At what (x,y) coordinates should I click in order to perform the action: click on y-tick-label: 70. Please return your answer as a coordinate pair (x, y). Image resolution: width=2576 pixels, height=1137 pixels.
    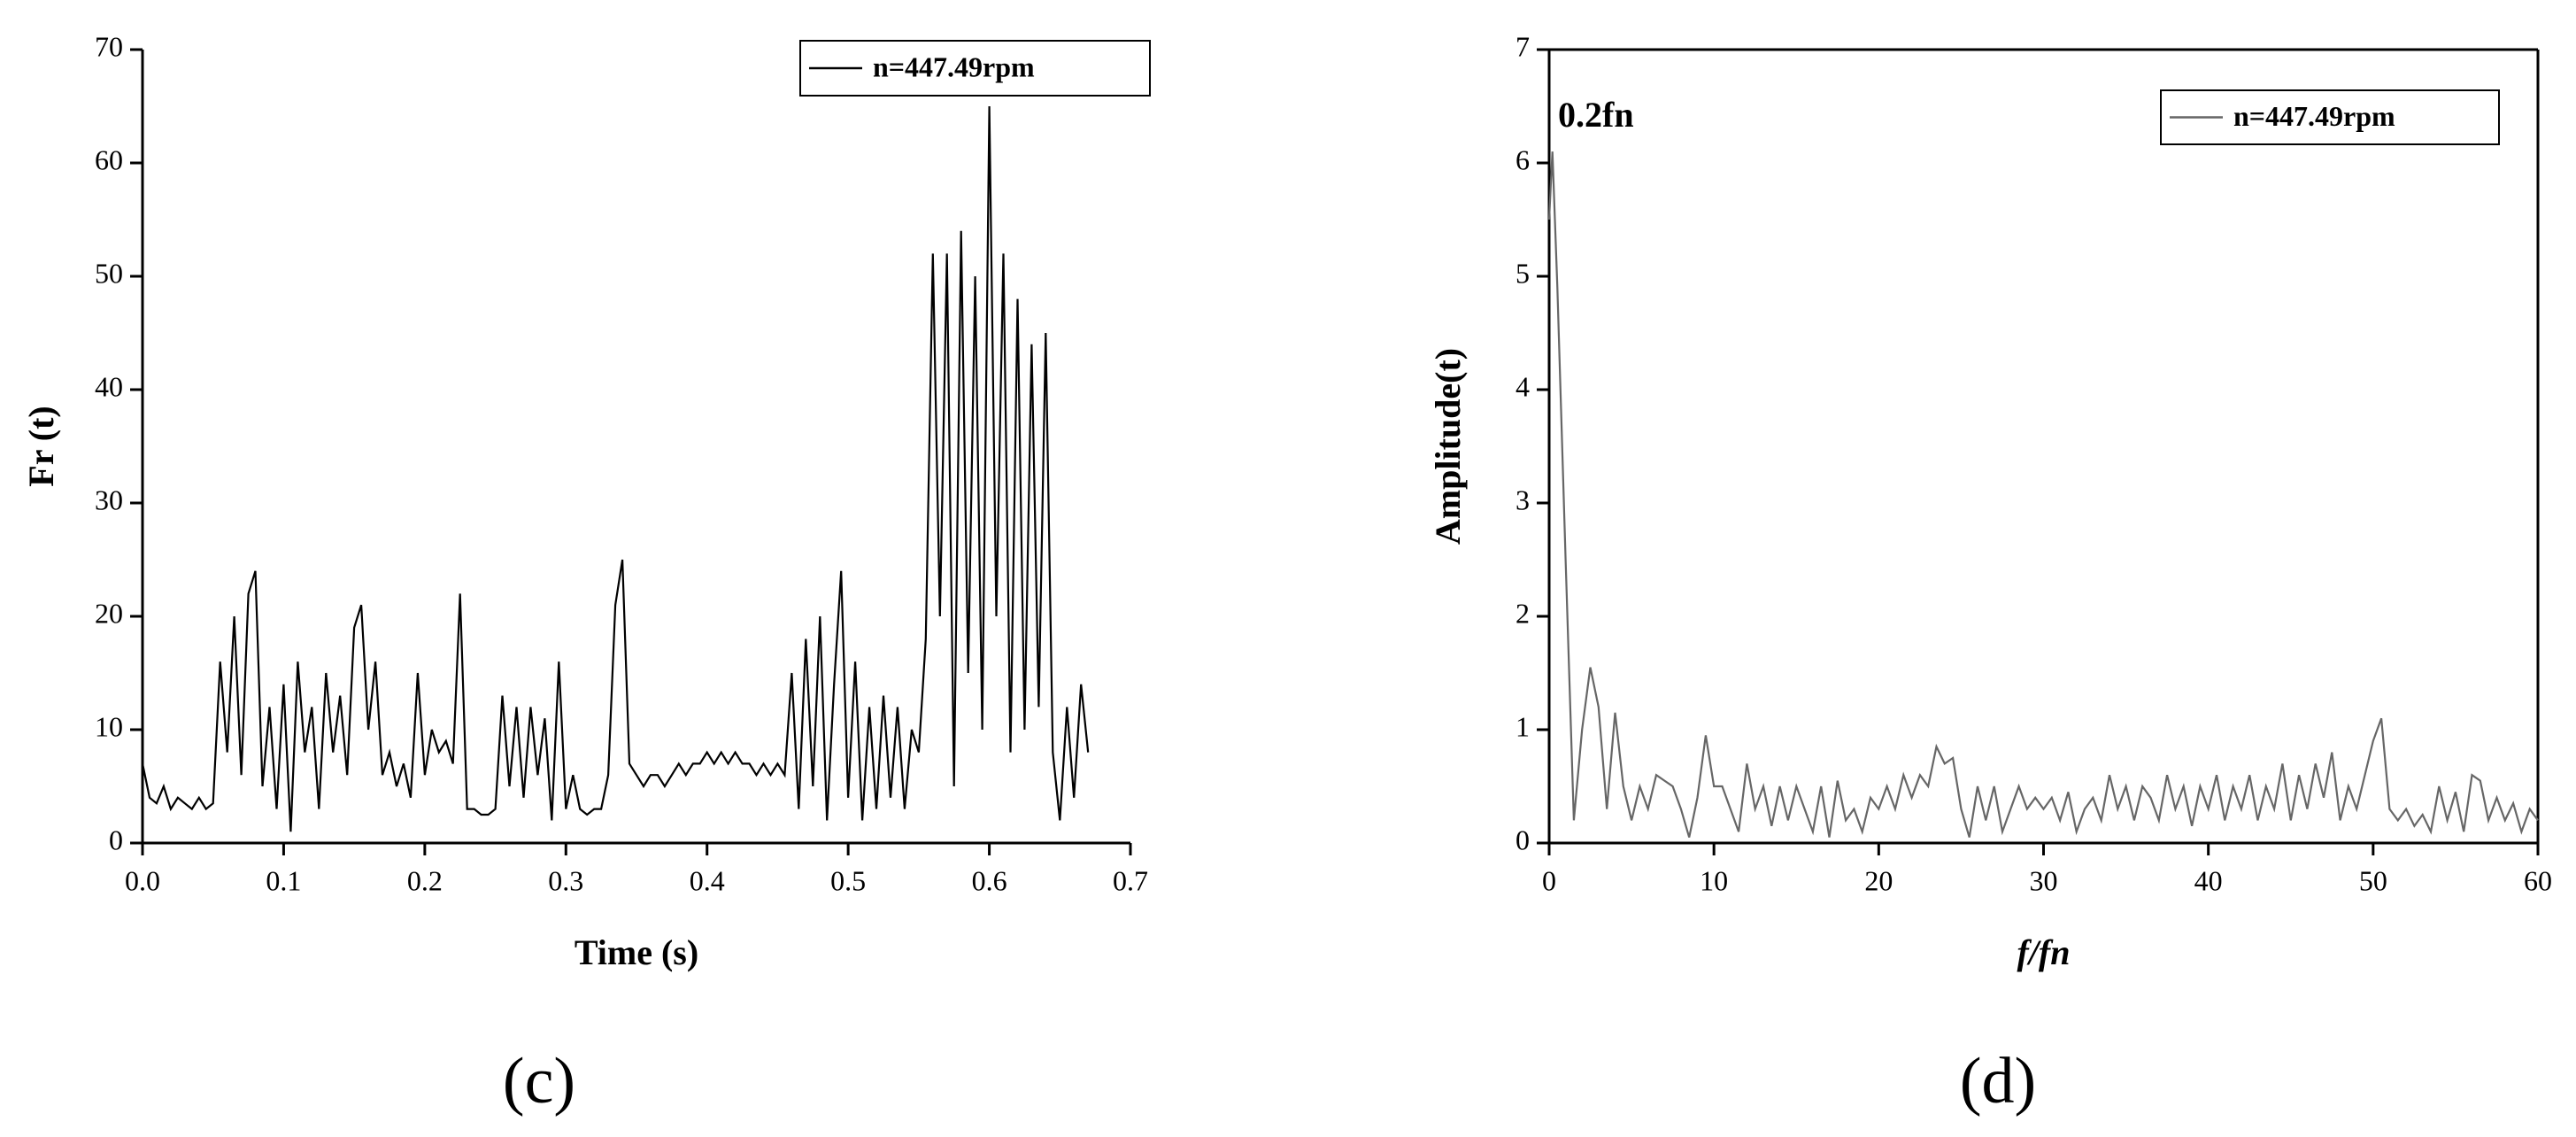
    Looking at the image, I should click on (109, 46).